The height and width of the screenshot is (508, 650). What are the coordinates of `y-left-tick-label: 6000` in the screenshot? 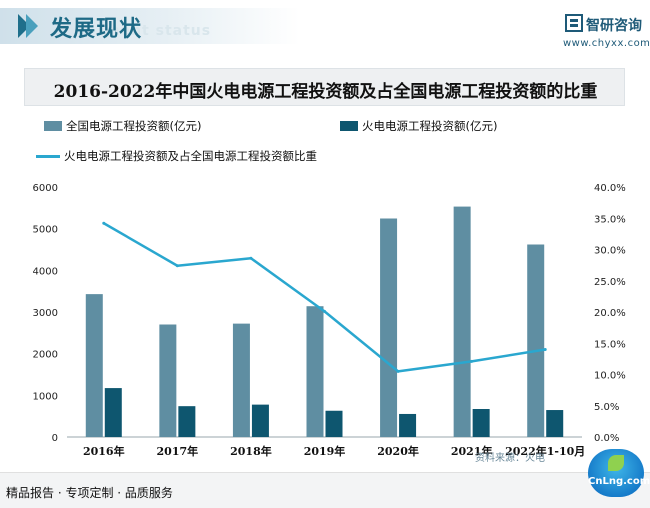 It's located at (45, 188).